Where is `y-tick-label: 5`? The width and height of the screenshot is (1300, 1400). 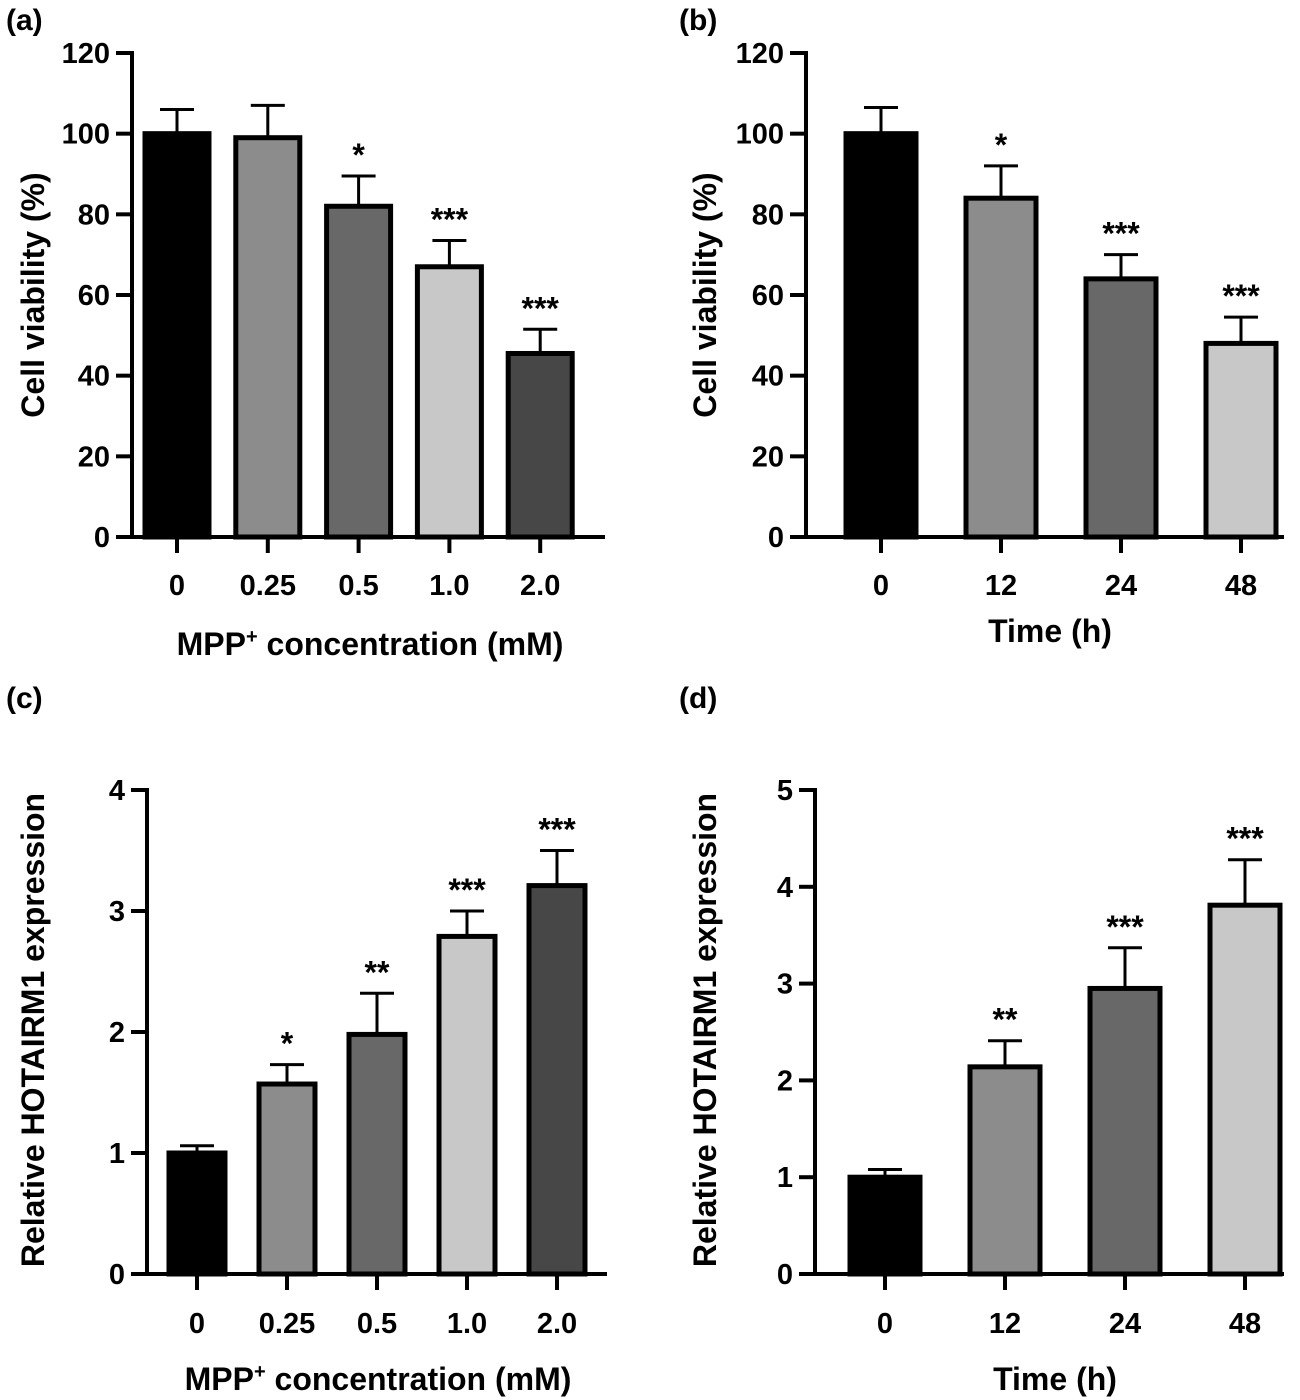 y-tick-label: 5 is located at coordinates (785, 791).